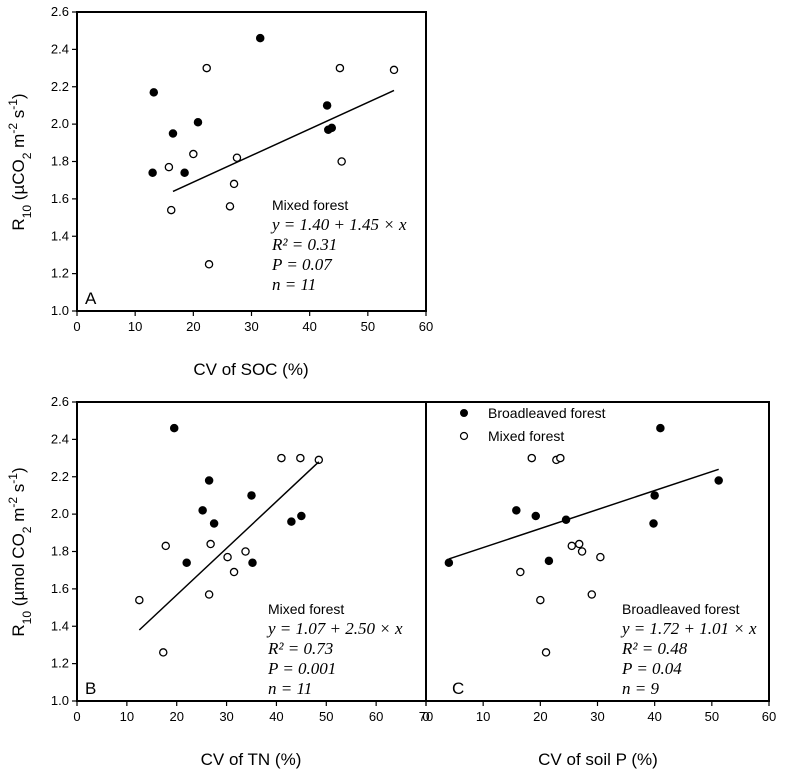 Image resolution: width=786 pixels, height=776 pixels. Describe the element at coordinates (60, 401) in the screenshot. I see `y-tick-label-b-8: 2.6` at that location.